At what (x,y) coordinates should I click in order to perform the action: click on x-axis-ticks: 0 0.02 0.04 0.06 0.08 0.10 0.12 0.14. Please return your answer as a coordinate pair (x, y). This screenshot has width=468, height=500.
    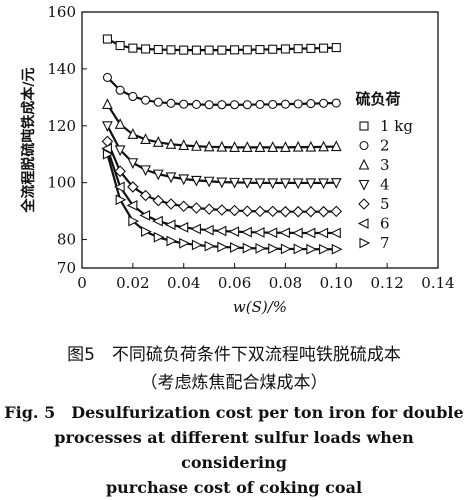
    Looking at the image, I should click on (266, 277).